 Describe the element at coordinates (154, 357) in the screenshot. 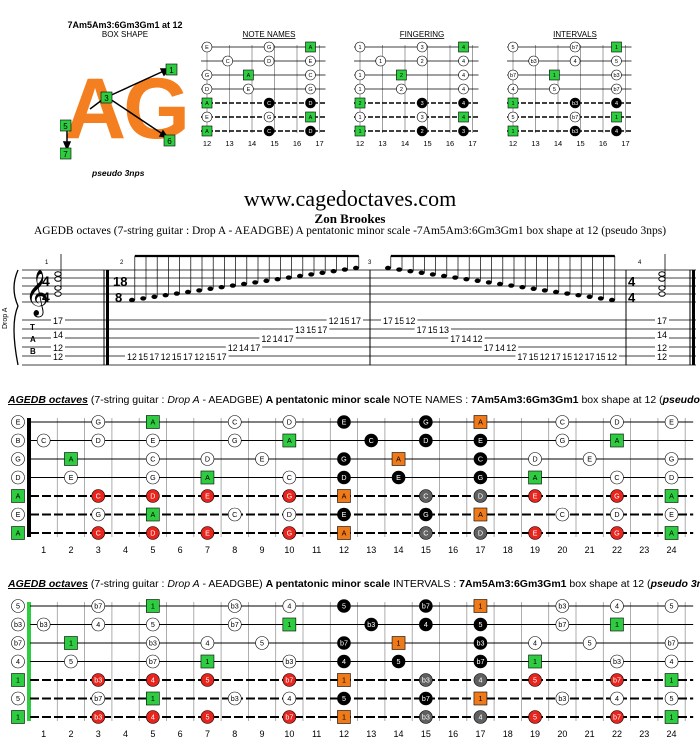

I see `tab-number: 17` at that location.